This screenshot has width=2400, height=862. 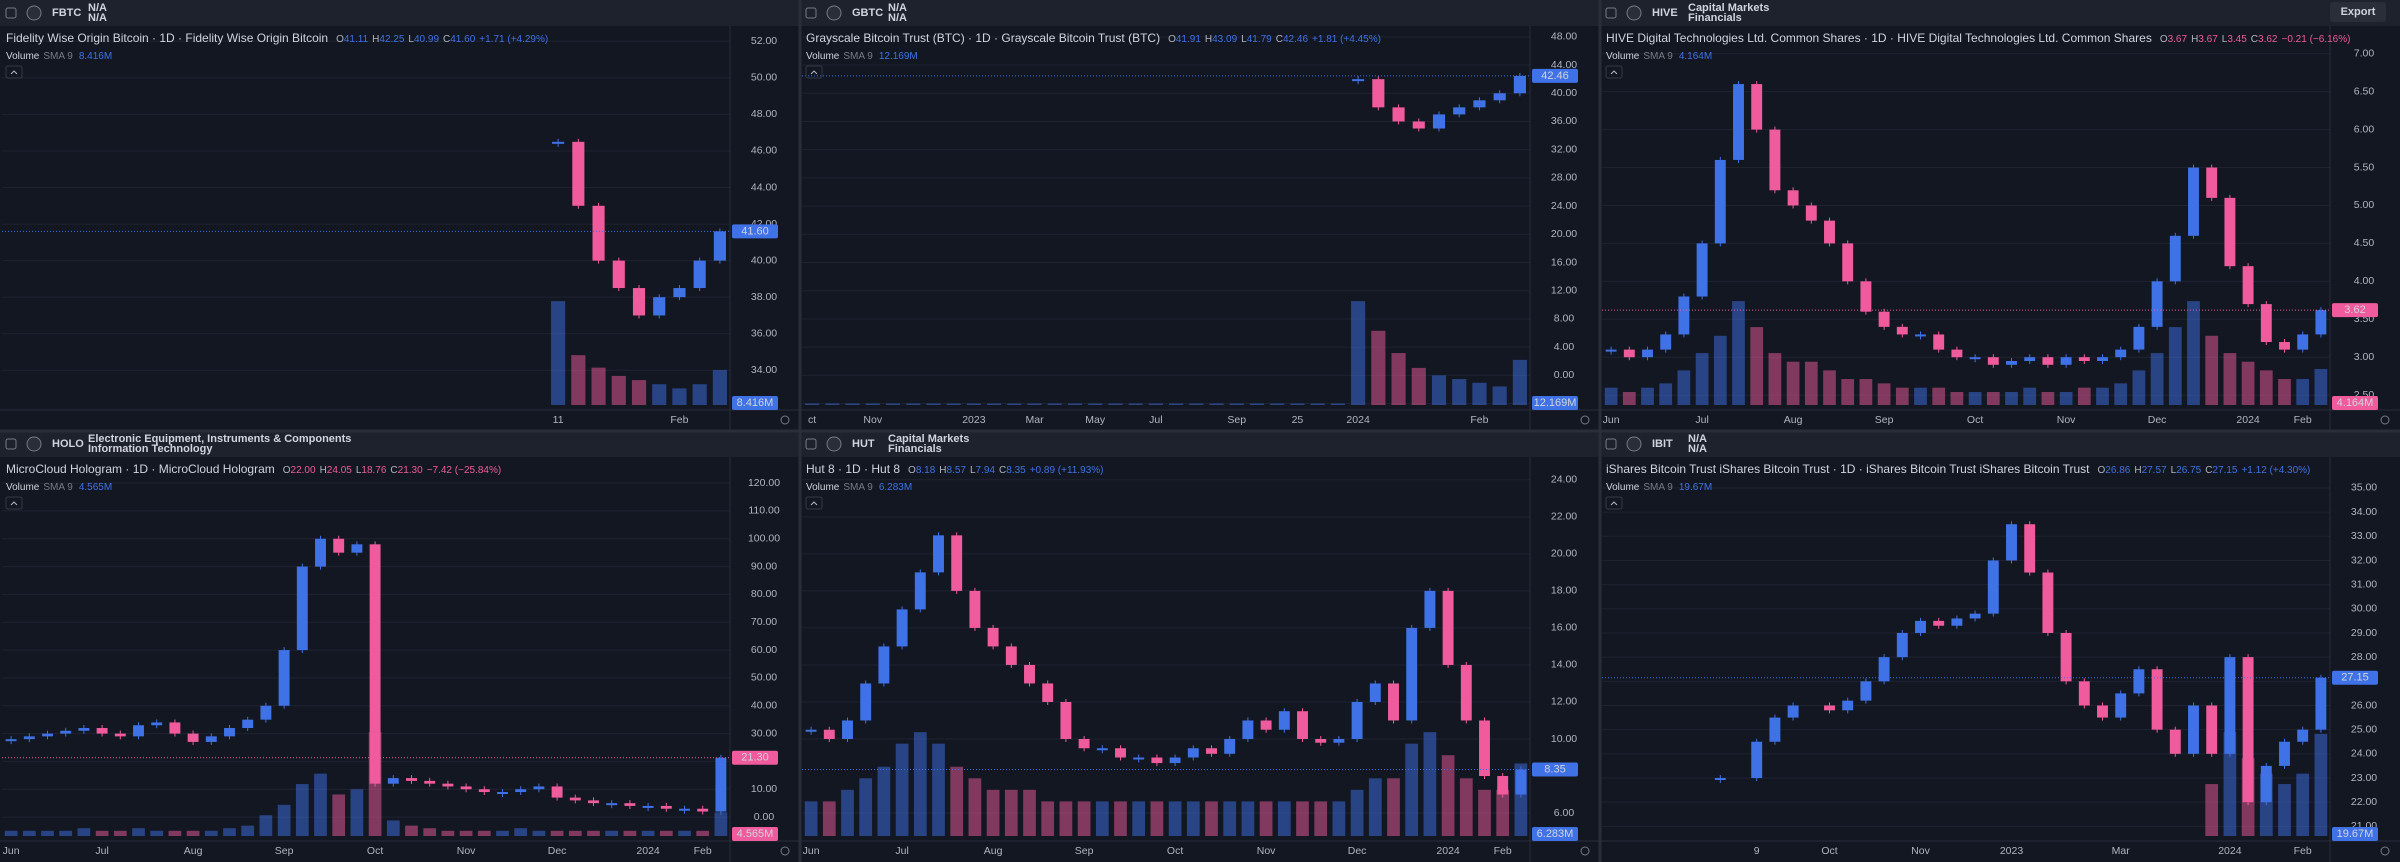 What do you see at coordinates (1564, 813) in the screenshot?
I see `y-tick-label: 6.00` at bounding box center [1564, 813].